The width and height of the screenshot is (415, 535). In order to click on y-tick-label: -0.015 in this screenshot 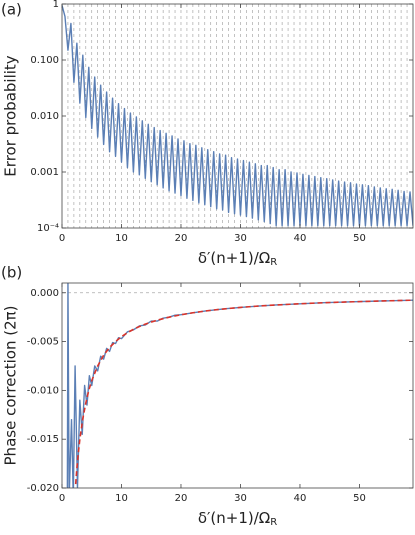, I will do `click(43, 439)`.